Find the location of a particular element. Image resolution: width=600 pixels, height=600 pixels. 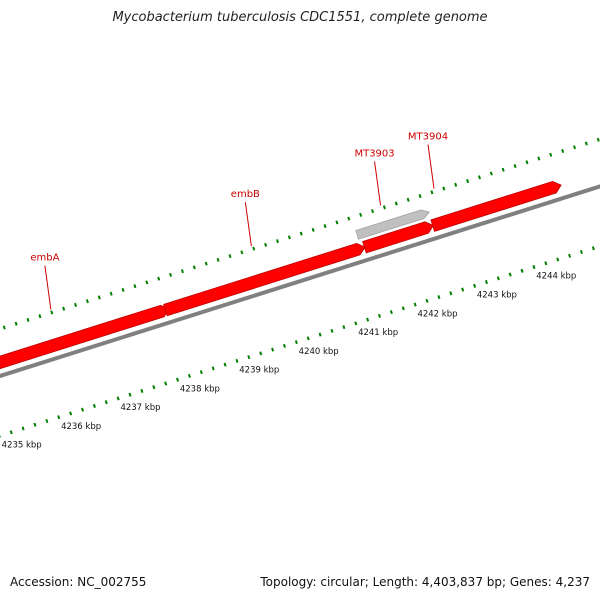

ruler-label: 4243 kbp is located at coordinates (497, 295).